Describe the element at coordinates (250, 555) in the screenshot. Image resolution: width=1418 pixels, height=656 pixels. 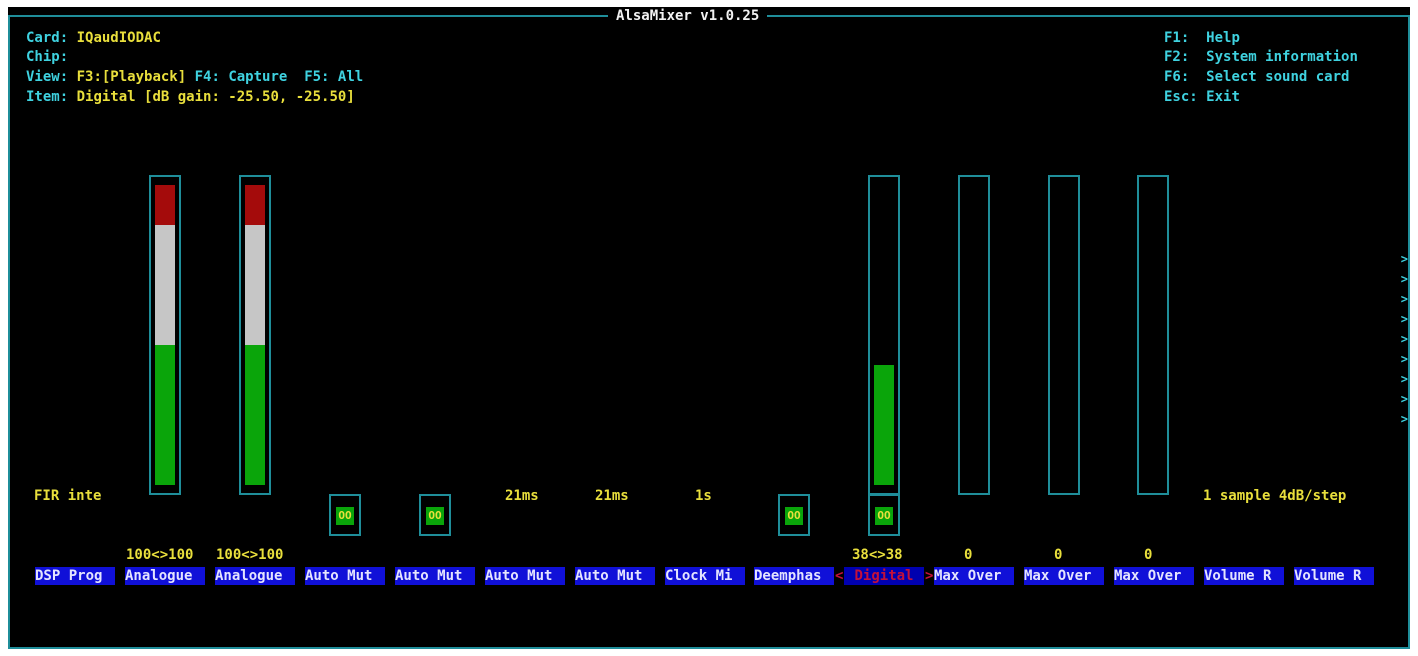
I see `analogue-2-value: 100<>100` at that location.